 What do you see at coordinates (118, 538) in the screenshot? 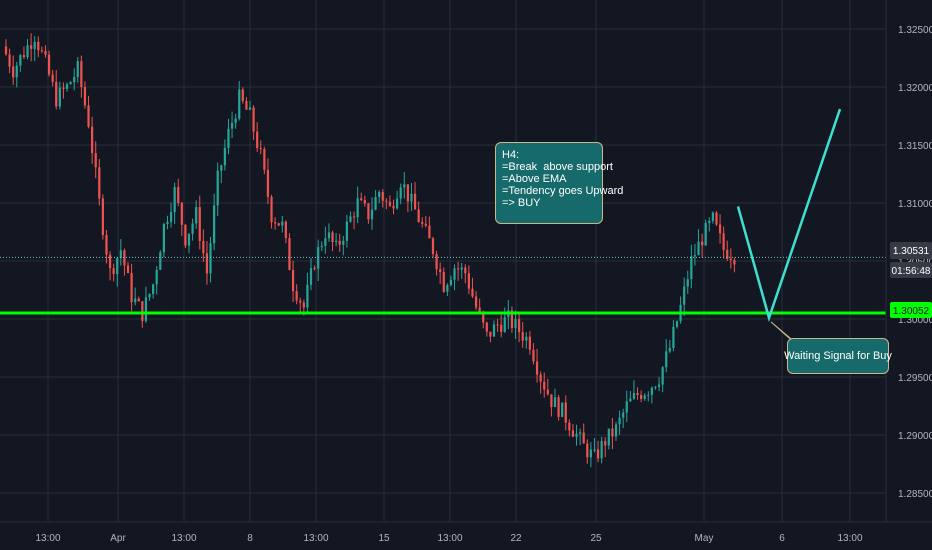
I see `x-tick-label: Apr` at bounding box center [118, 538].